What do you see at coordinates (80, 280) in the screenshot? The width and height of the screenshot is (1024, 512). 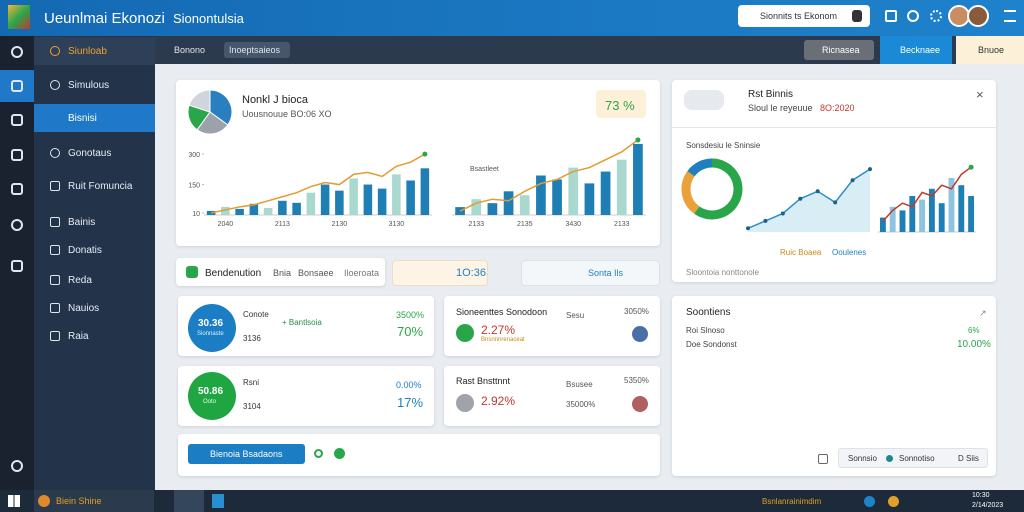 I see `sidebar-label: Reda` at bounding box center [80, 280].